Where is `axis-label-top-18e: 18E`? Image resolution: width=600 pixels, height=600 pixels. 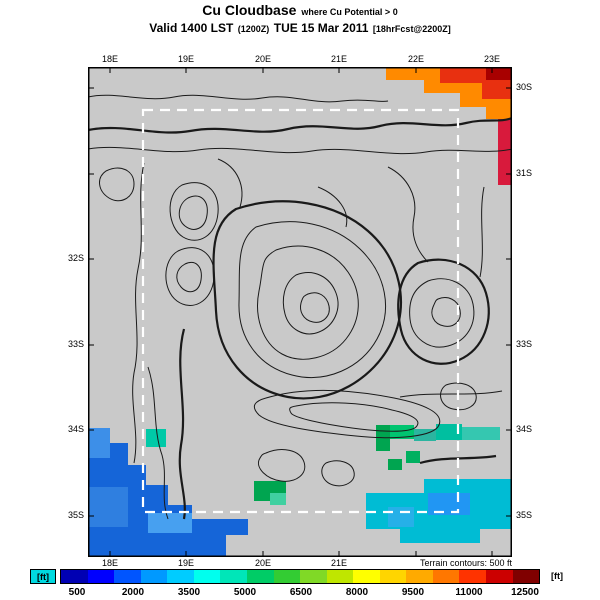 axis-label-top-18e: 18E is located at coordinates (110, 59).